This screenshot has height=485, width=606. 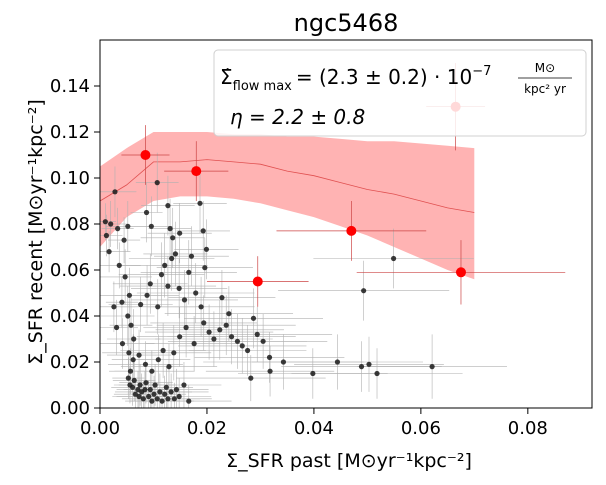 What do you see at coordinates (314, 428) in the screenshot?
I see `x-tick-label: 0.04` at bounding box center [314, 428].